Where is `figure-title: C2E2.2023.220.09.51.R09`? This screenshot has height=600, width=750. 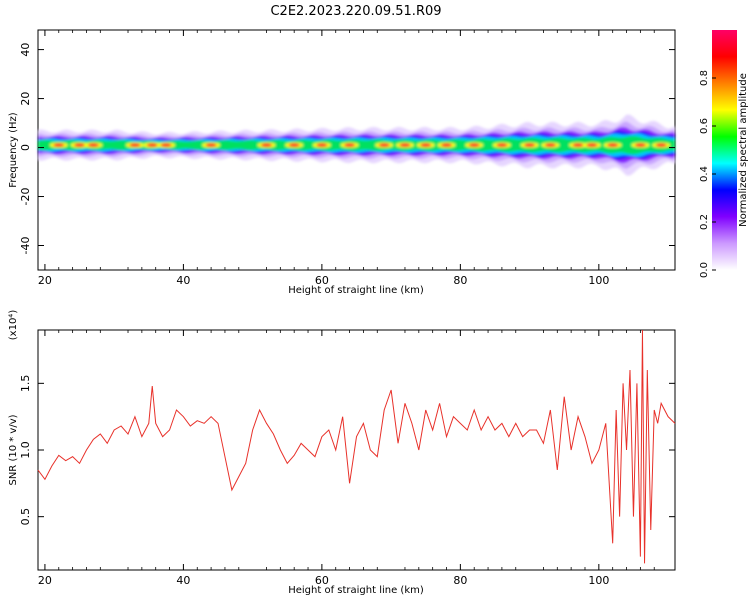
figure-title: C2E2.2023.220.09.51.R09 is located at coordinates (355, 11).